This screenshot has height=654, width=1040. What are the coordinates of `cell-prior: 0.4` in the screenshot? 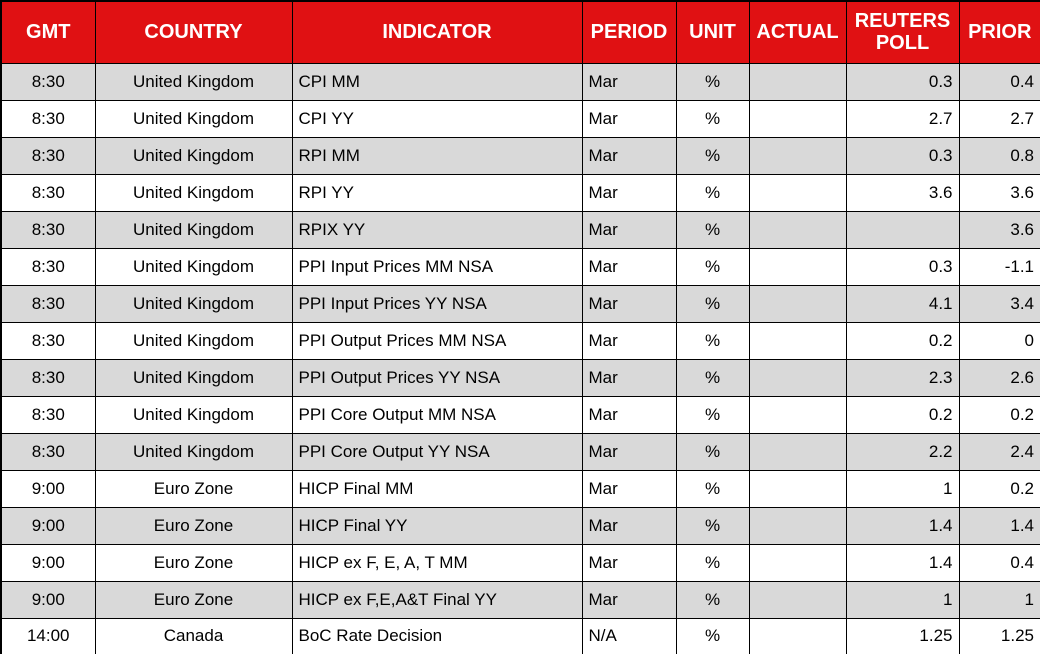 It's located at (999, 81).